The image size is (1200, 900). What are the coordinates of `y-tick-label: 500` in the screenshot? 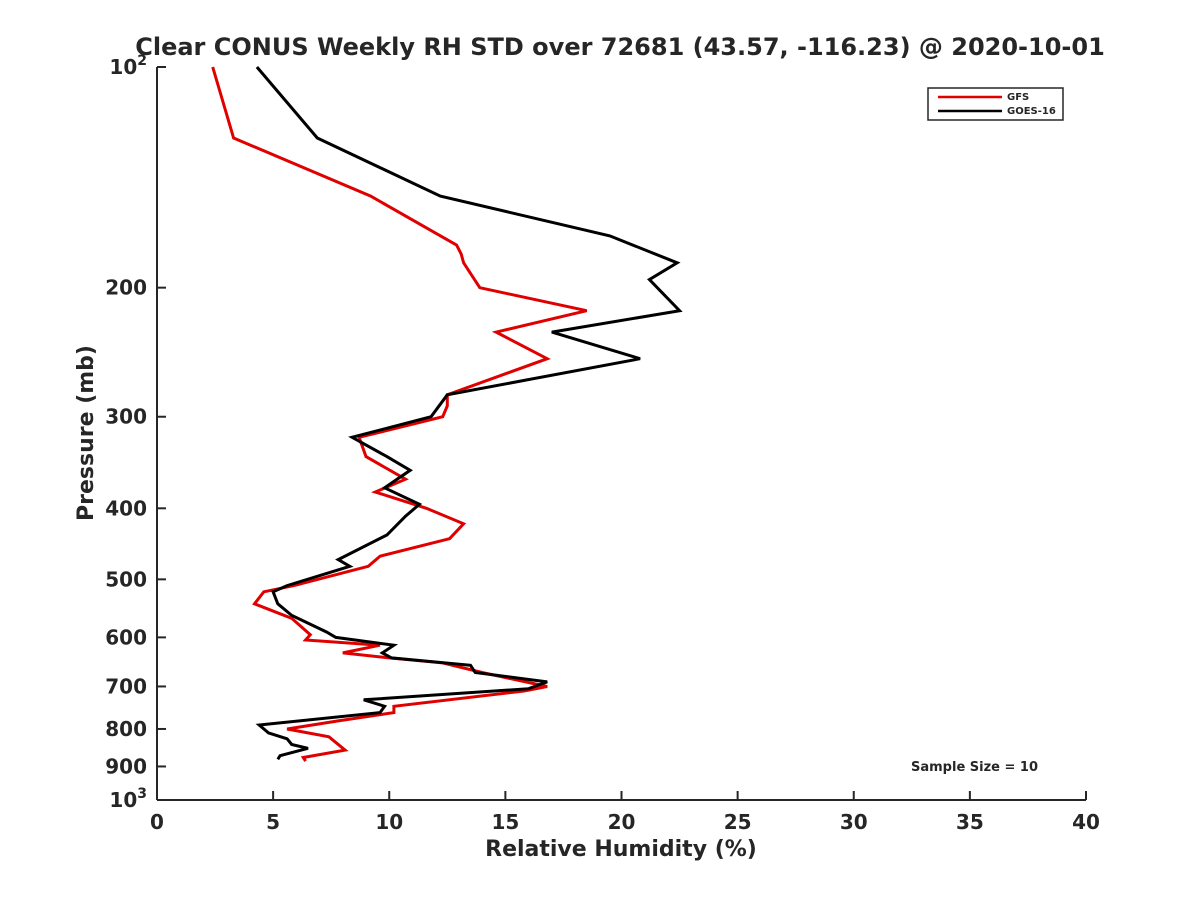 It's located at (126, 579).